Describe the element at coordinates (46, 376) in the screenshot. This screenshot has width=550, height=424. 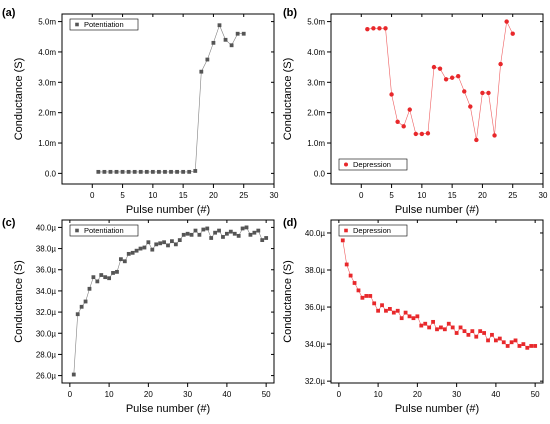
I see `y-tick-label: 26.0µ` at that location.